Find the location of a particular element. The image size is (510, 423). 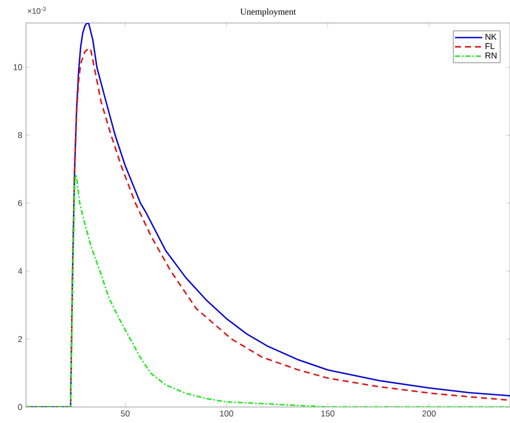

y-tick-label: 4 is located at coordinates (20, 271).